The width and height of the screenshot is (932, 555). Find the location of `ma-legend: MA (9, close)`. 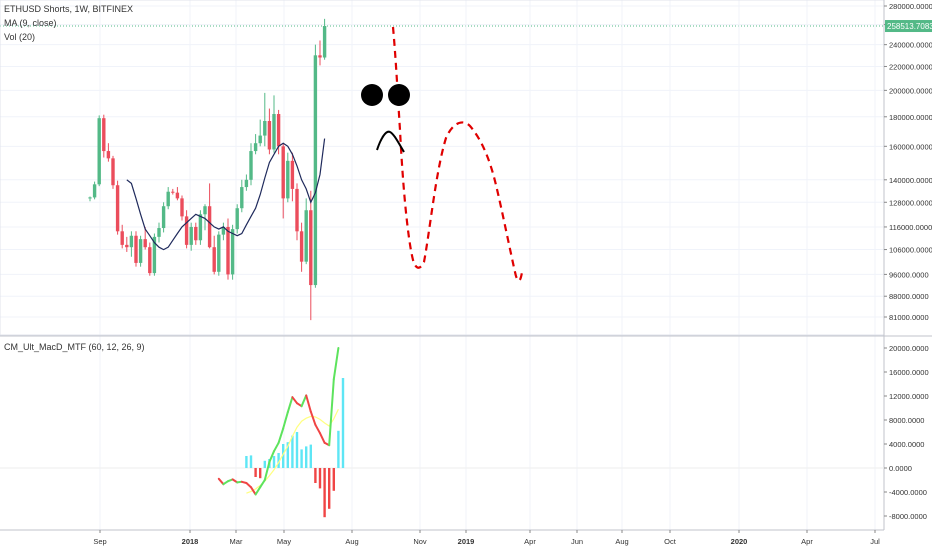

ma-legend: MA (9, close) is located at coordinates (30, 23).